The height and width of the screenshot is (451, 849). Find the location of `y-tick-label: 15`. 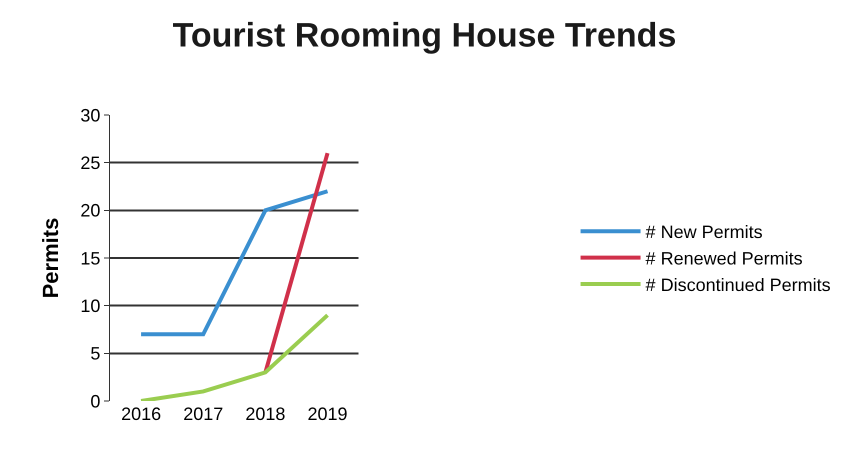

y-tick-label: 15 is located at coordinates (90, 258).